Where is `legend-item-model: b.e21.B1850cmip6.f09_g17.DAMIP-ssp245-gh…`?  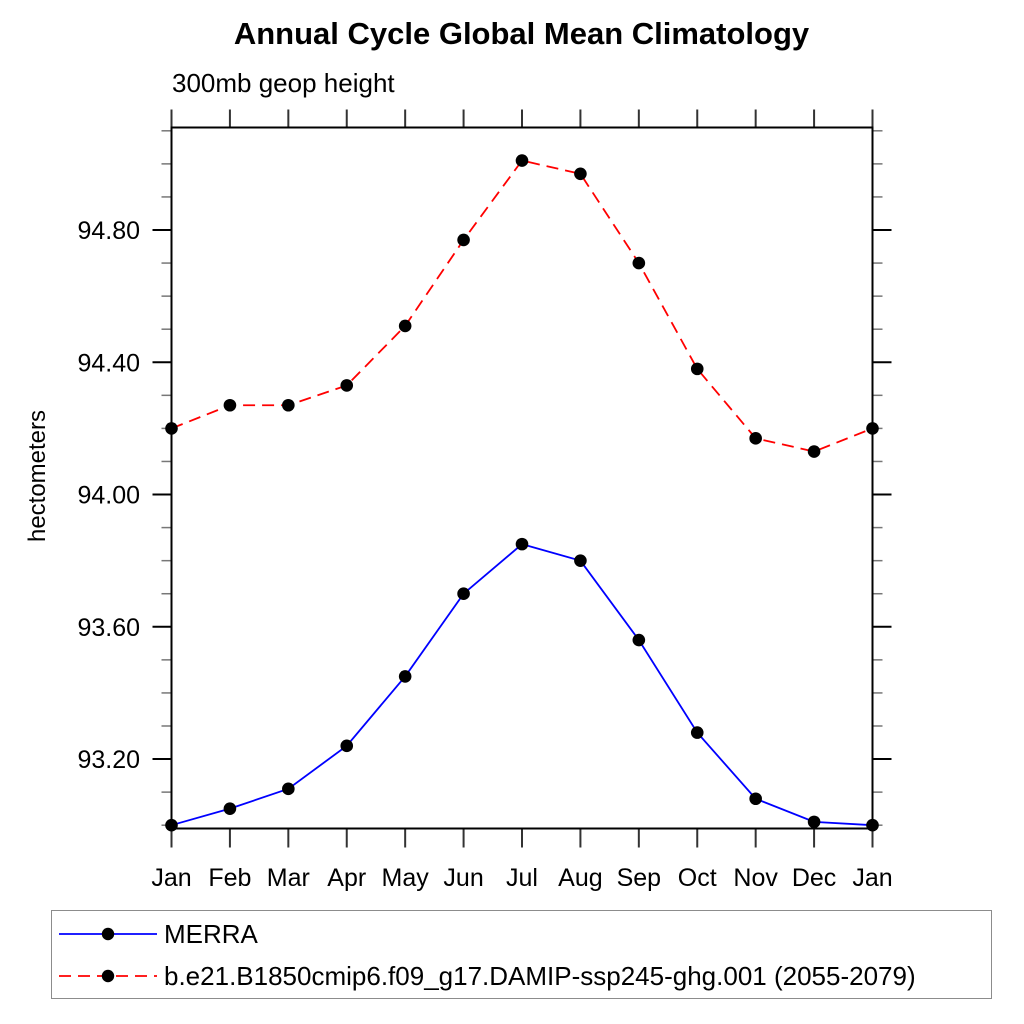 legend-item-model: b.e21.B1850cmip6.f09_g17.DAMIP-ssp245-gh… is located at coordinates (521, 976).